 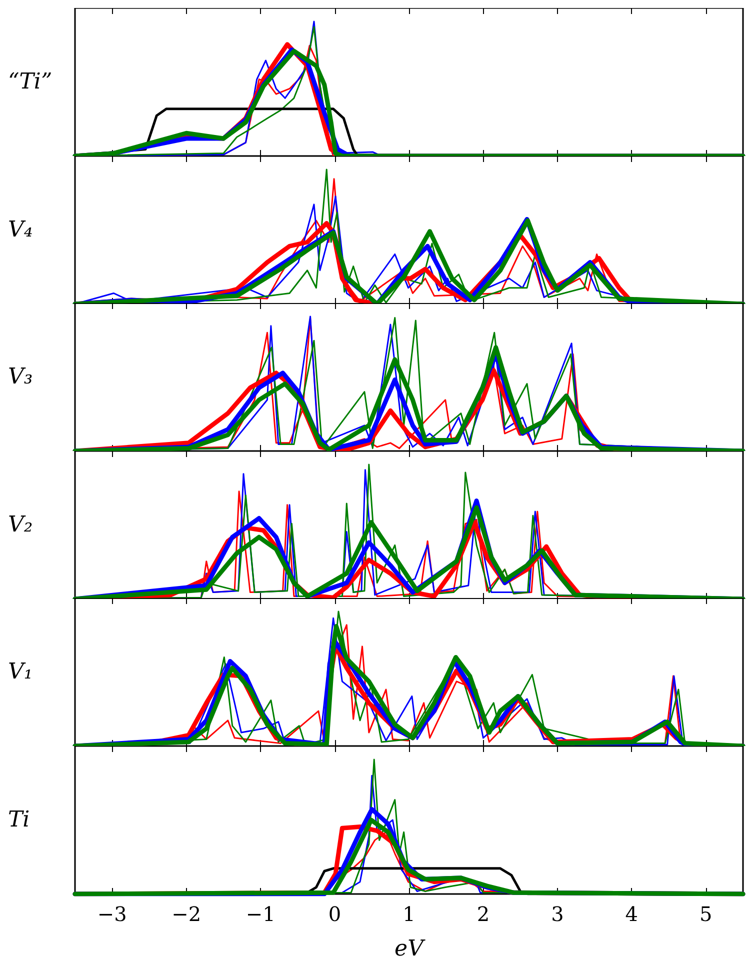 What do you see at coordinates (20, 229) in the screenshot?
I see `y-axis-title: V₄` at bounding box center [20, 229].